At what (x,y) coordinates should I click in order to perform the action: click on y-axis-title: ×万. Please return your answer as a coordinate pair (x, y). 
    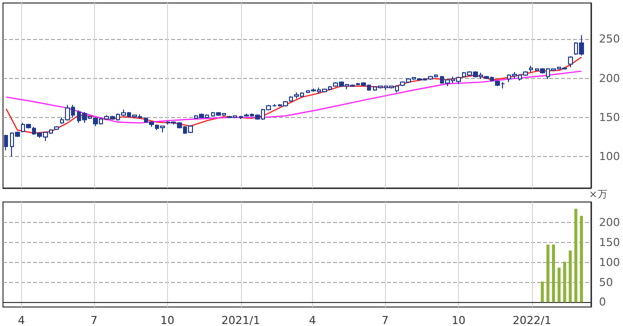
    Looking at the image, I should click on (598, 195).